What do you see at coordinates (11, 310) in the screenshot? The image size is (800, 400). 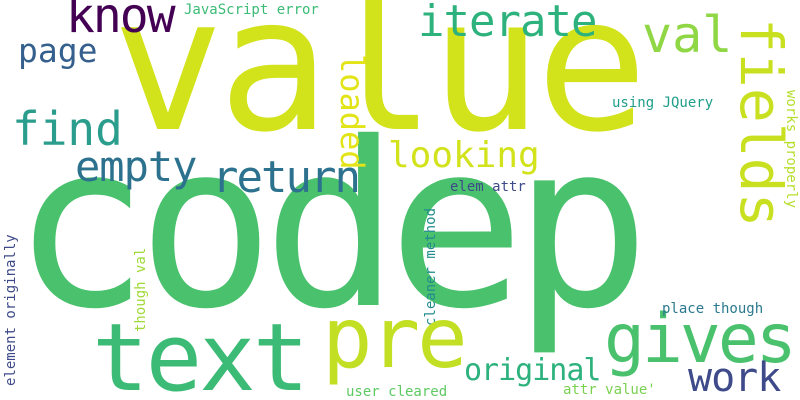 I see `word-element-originally: element originally` at bounding box center [11, 310].